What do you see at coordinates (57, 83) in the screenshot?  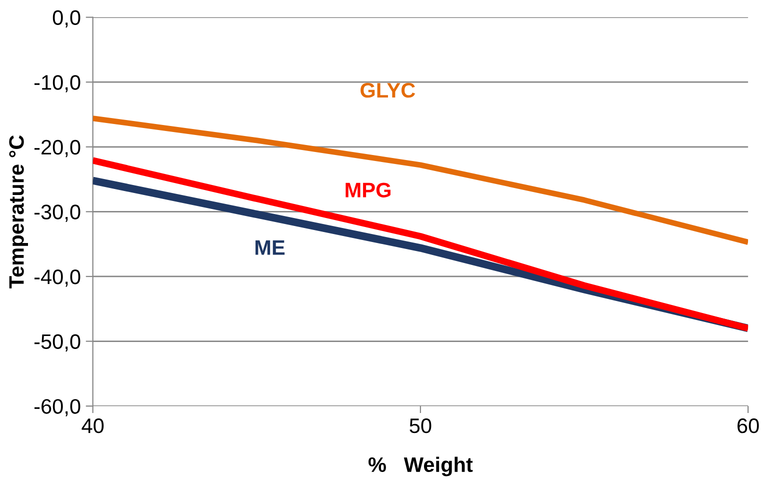 I see `y-tick-label: -10,0` at bounding box center [57, 83].